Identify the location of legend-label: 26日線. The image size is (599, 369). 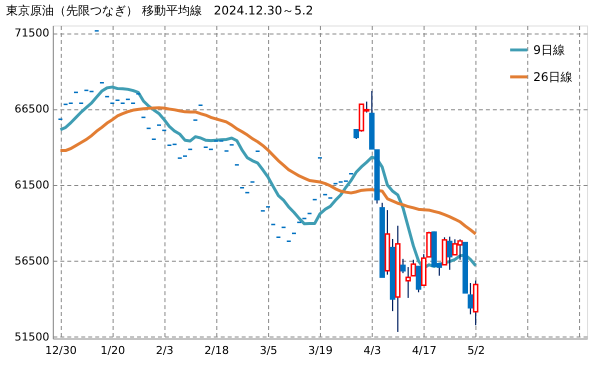
(552, 77).